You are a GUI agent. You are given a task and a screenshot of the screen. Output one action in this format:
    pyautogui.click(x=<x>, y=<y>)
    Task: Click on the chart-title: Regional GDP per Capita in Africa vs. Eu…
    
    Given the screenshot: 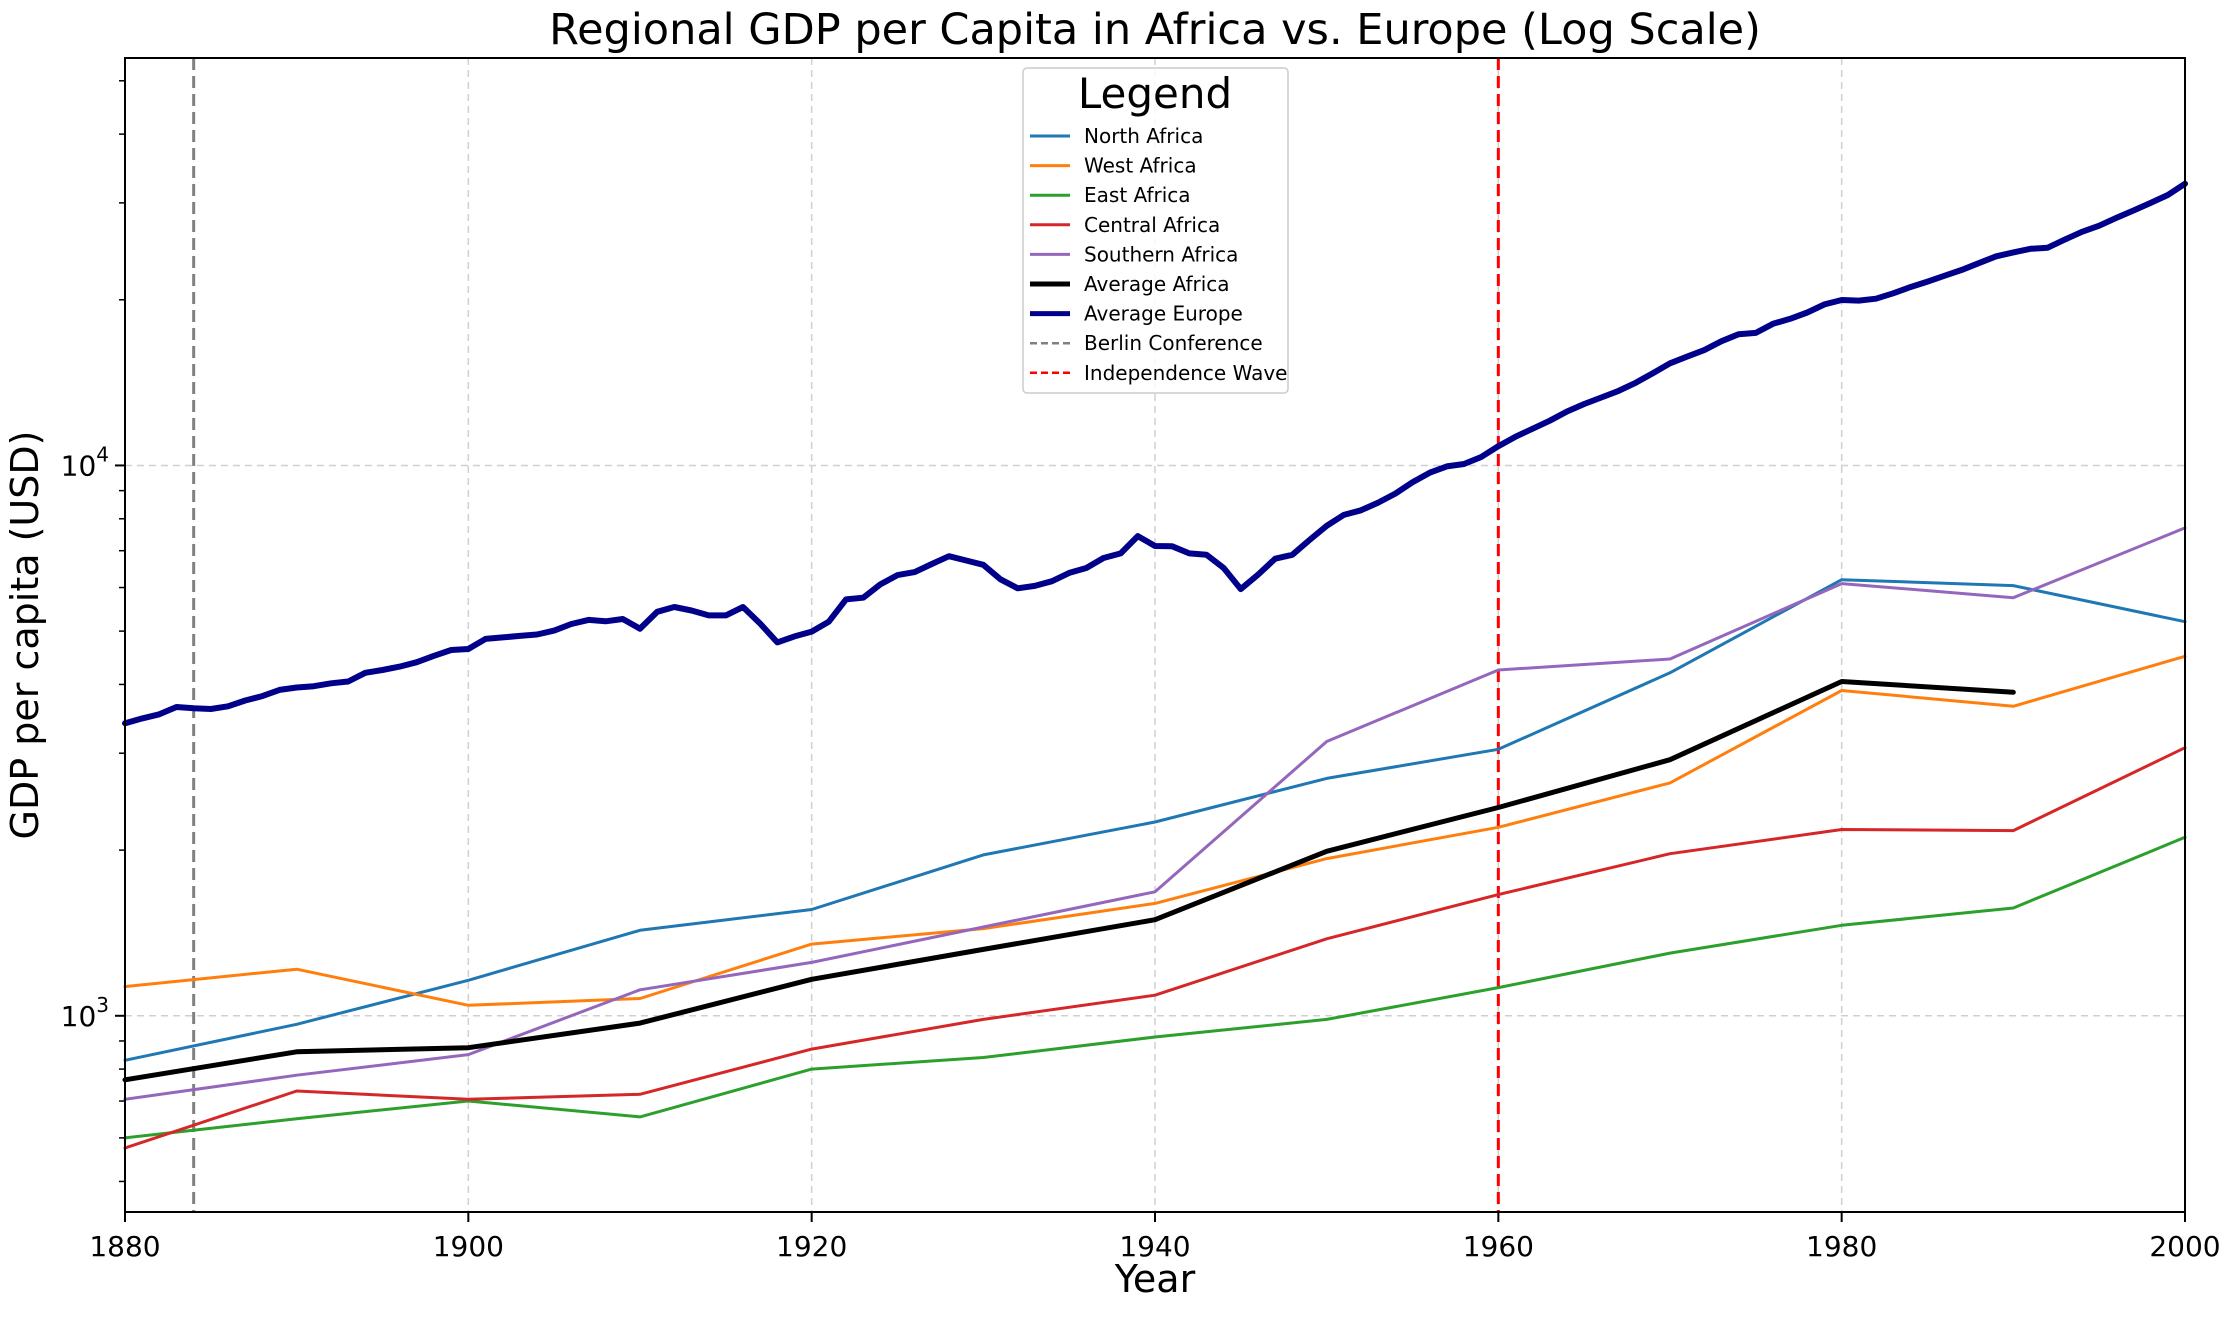 What is the action you would take?
    pyautogui.click(x=1155, y=30)
    